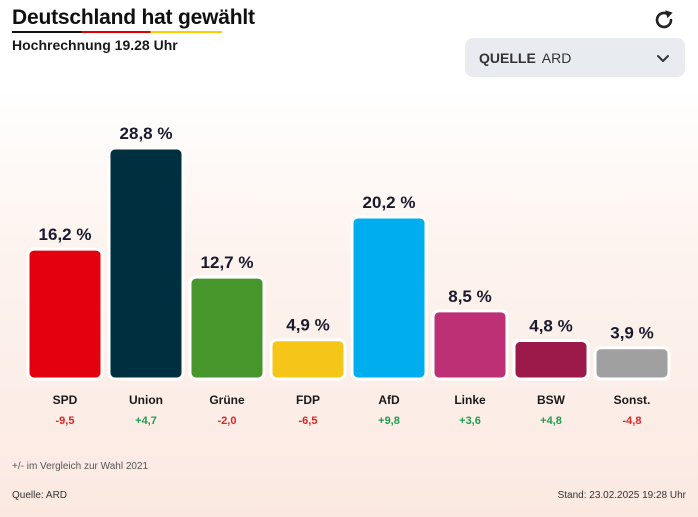 This screenshot has width=698, height=517. Describe the element at coordinates (575, 57) in the screenshot. I see `source-select: QUELLE ARD` at that location.